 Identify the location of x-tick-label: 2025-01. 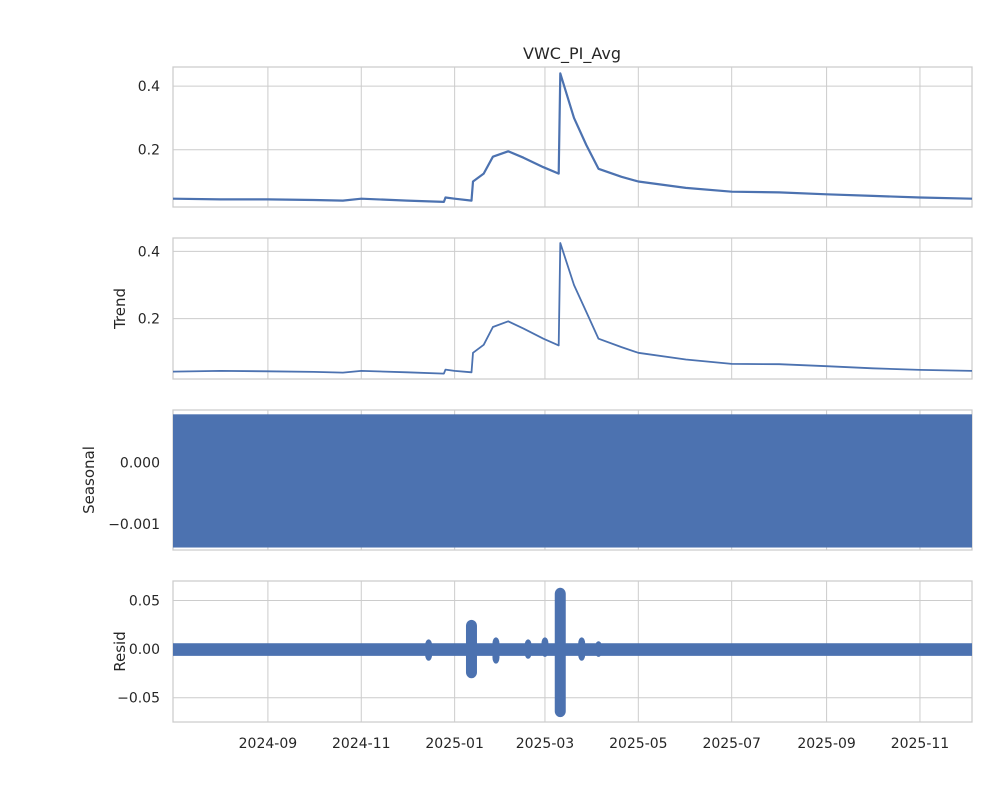
(454, 744).